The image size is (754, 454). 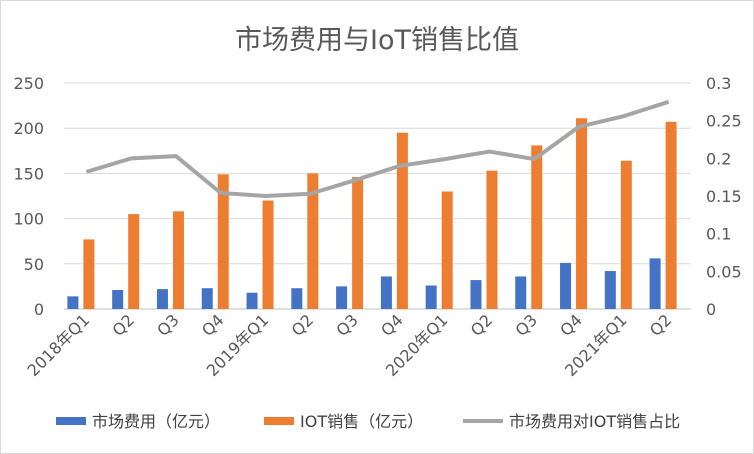 I want to click on right-tick-label: 0, so click(x=711, y=309).